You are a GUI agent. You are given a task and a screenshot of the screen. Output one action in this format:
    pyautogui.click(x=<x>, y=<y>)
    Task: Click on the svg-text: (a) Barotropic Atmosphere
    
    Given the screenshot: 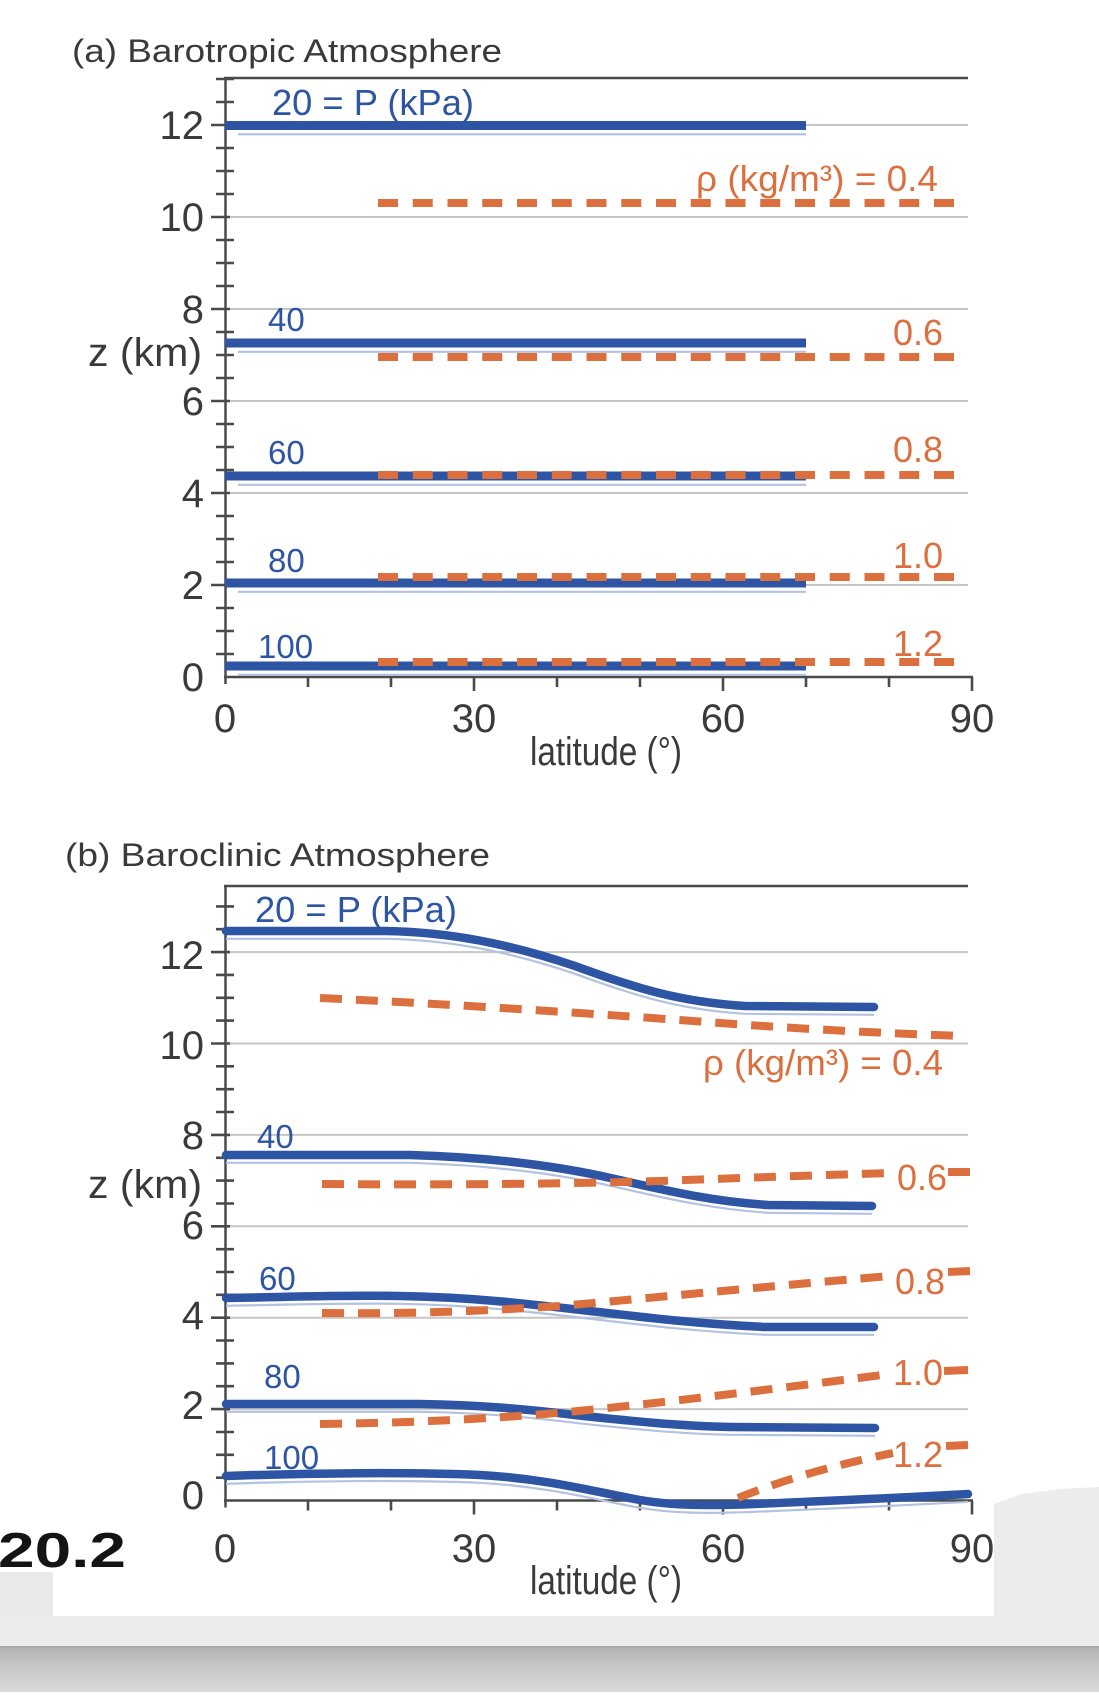 What is the action you would take?
    pyautogui.click(x=287, y=51)
    